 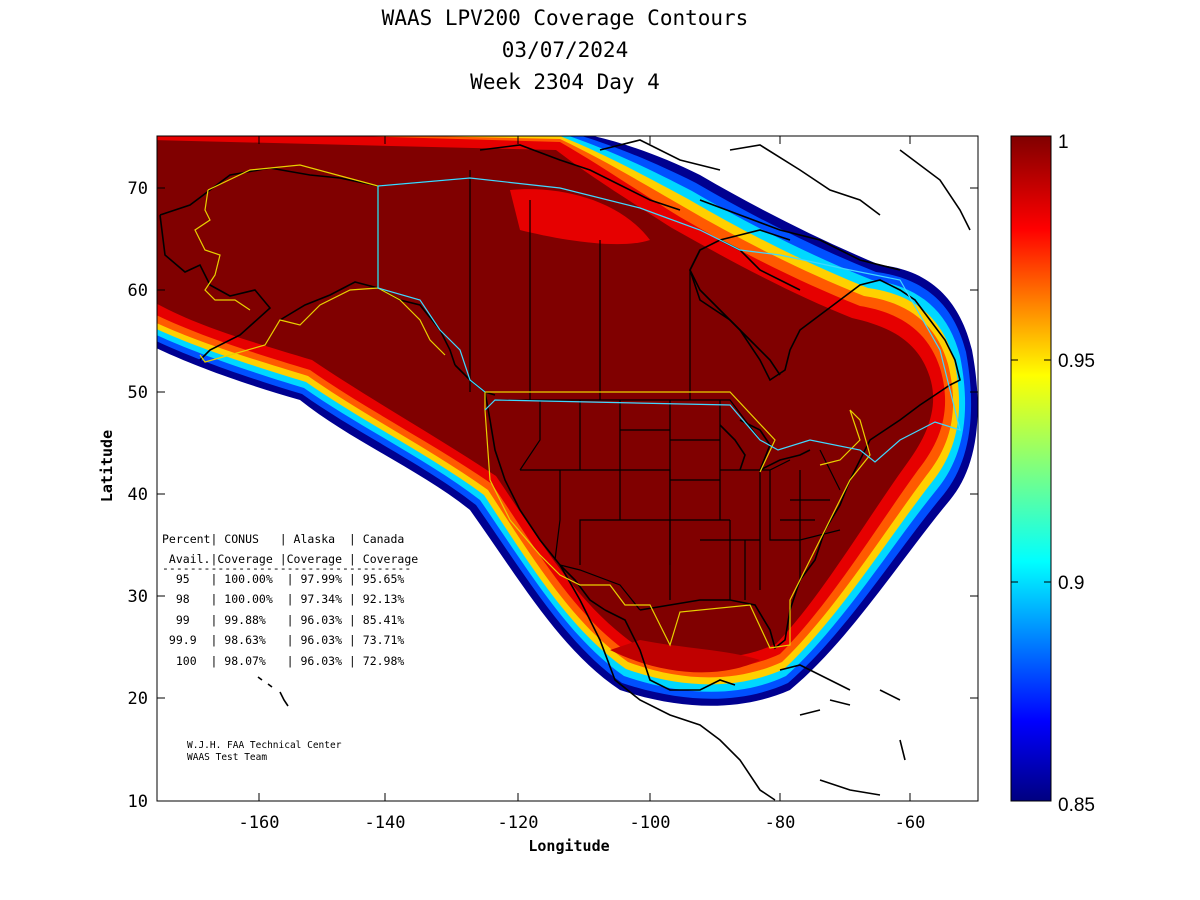 I want to click on y-tick-label: 30, so click(x=138, y=597).